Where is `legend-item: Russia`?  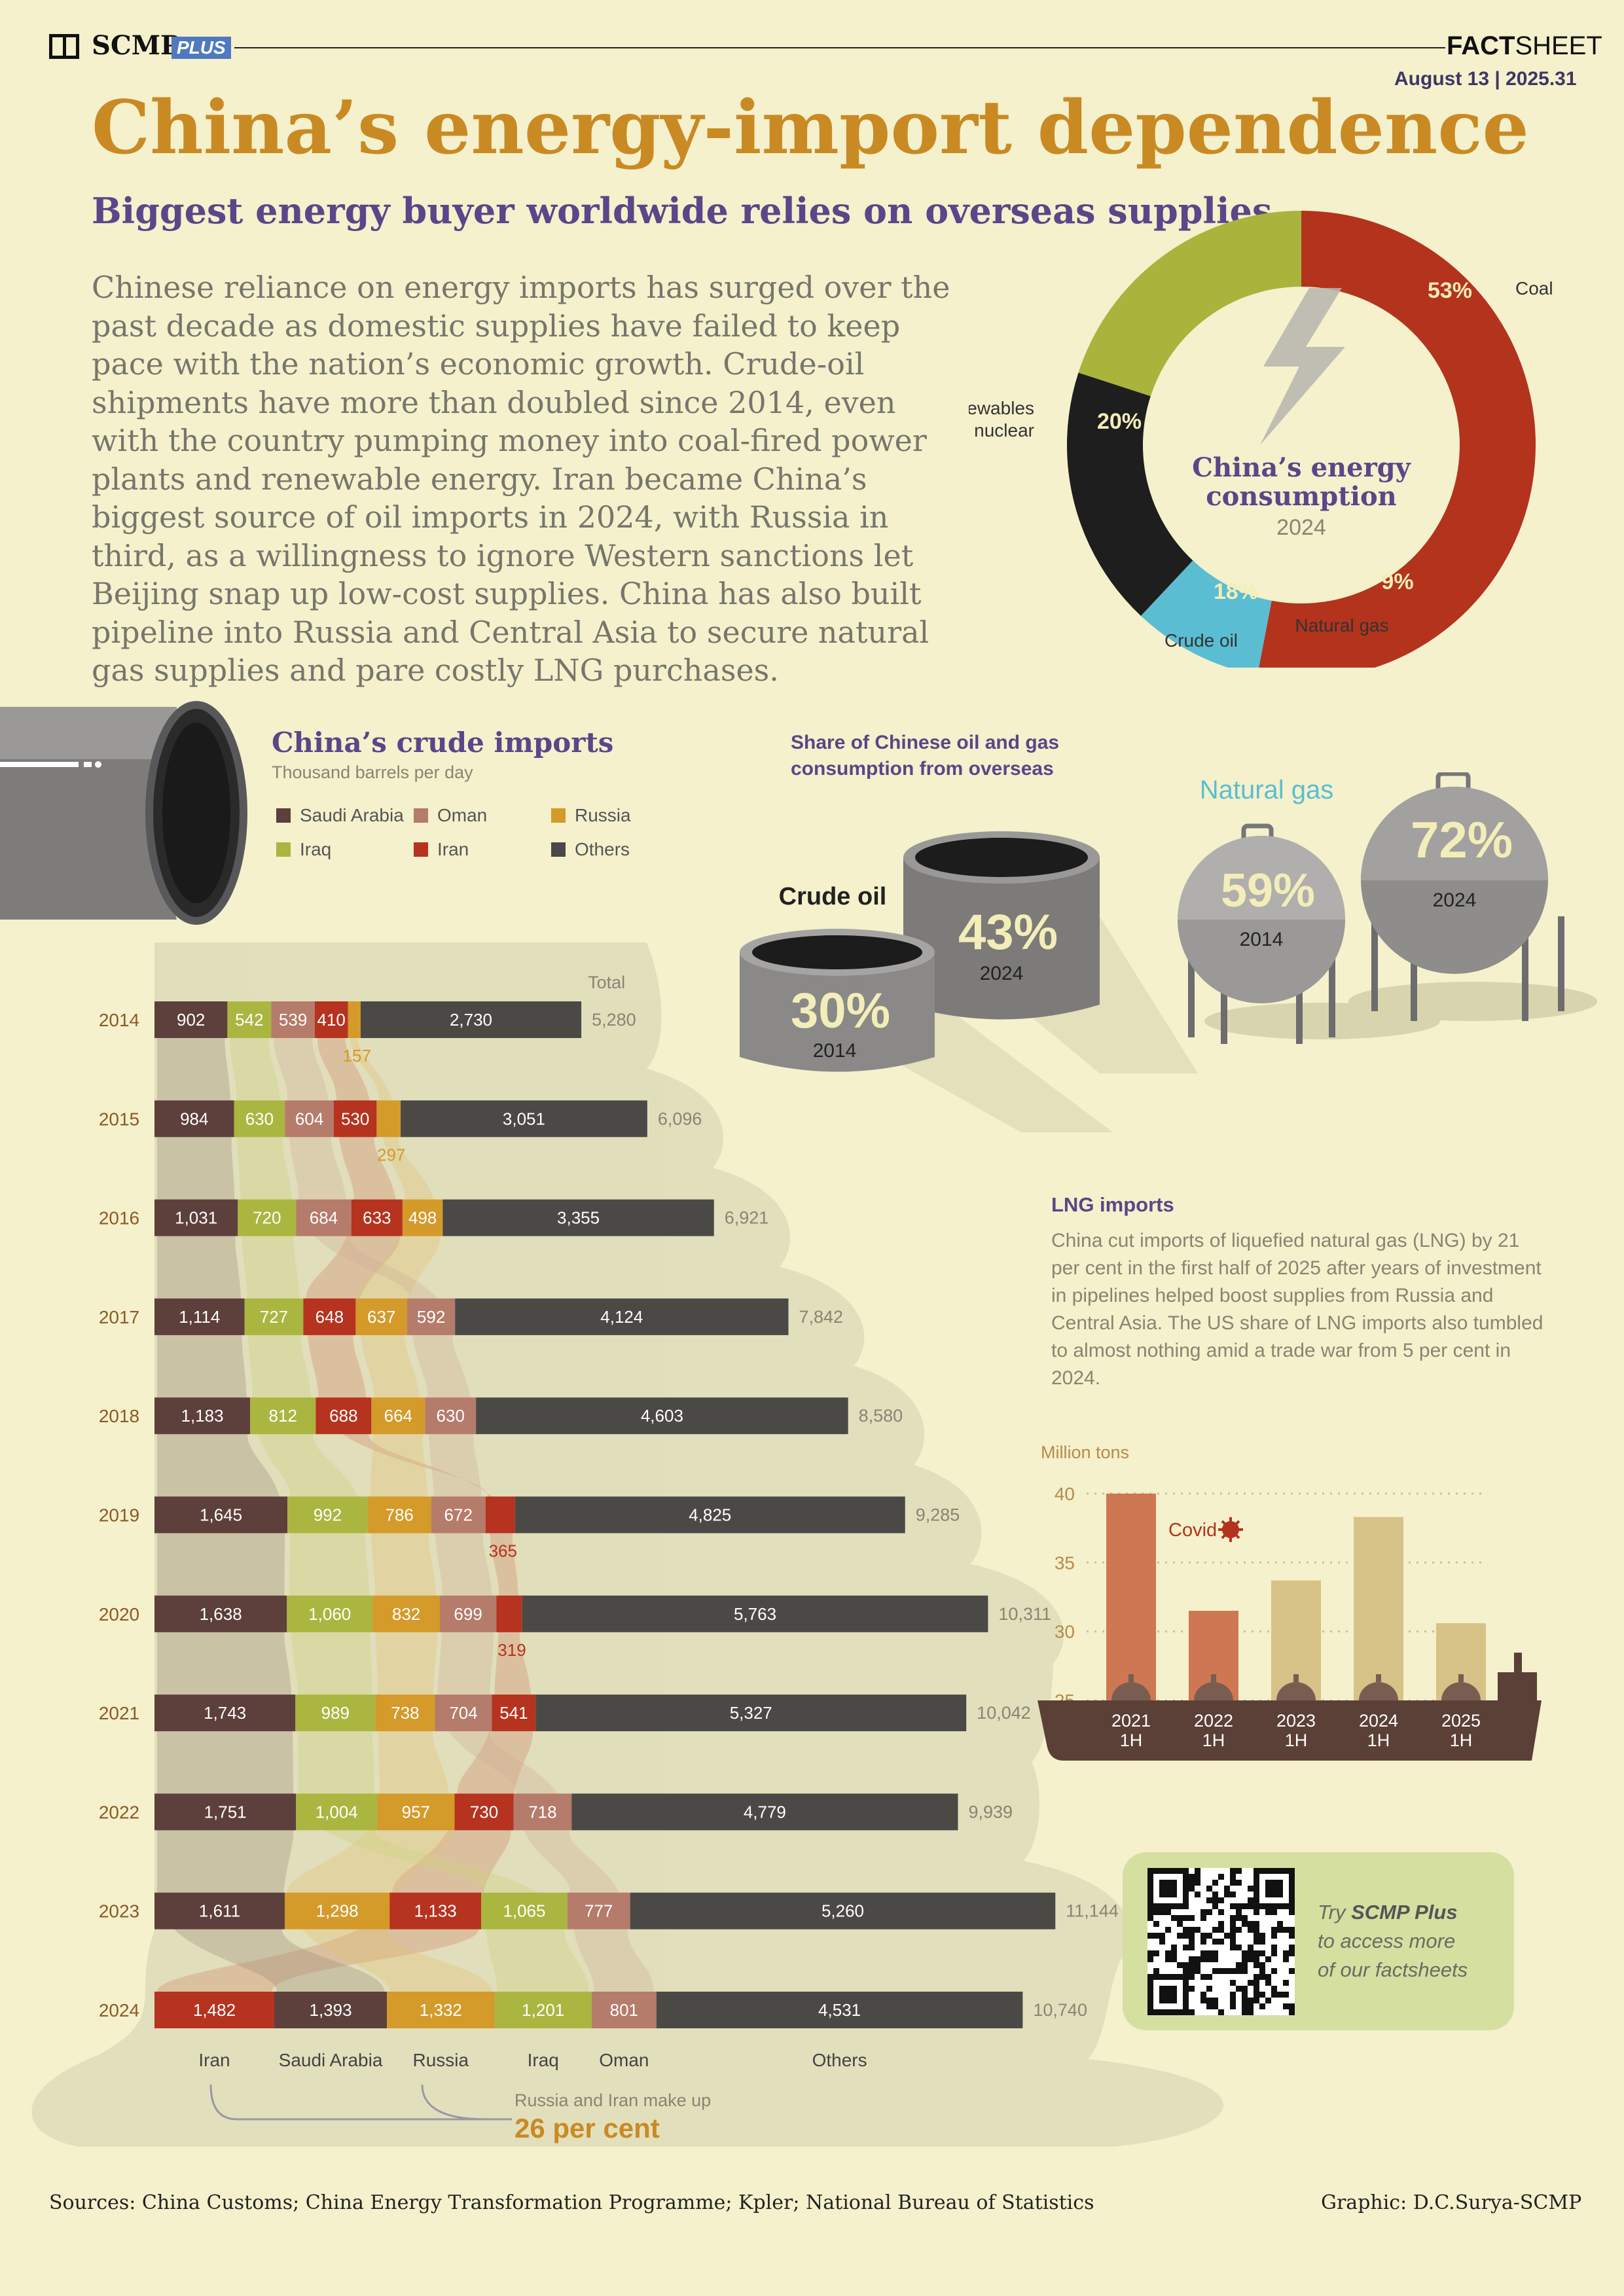
legend-item: Russia is located at coordinates (591, 815).